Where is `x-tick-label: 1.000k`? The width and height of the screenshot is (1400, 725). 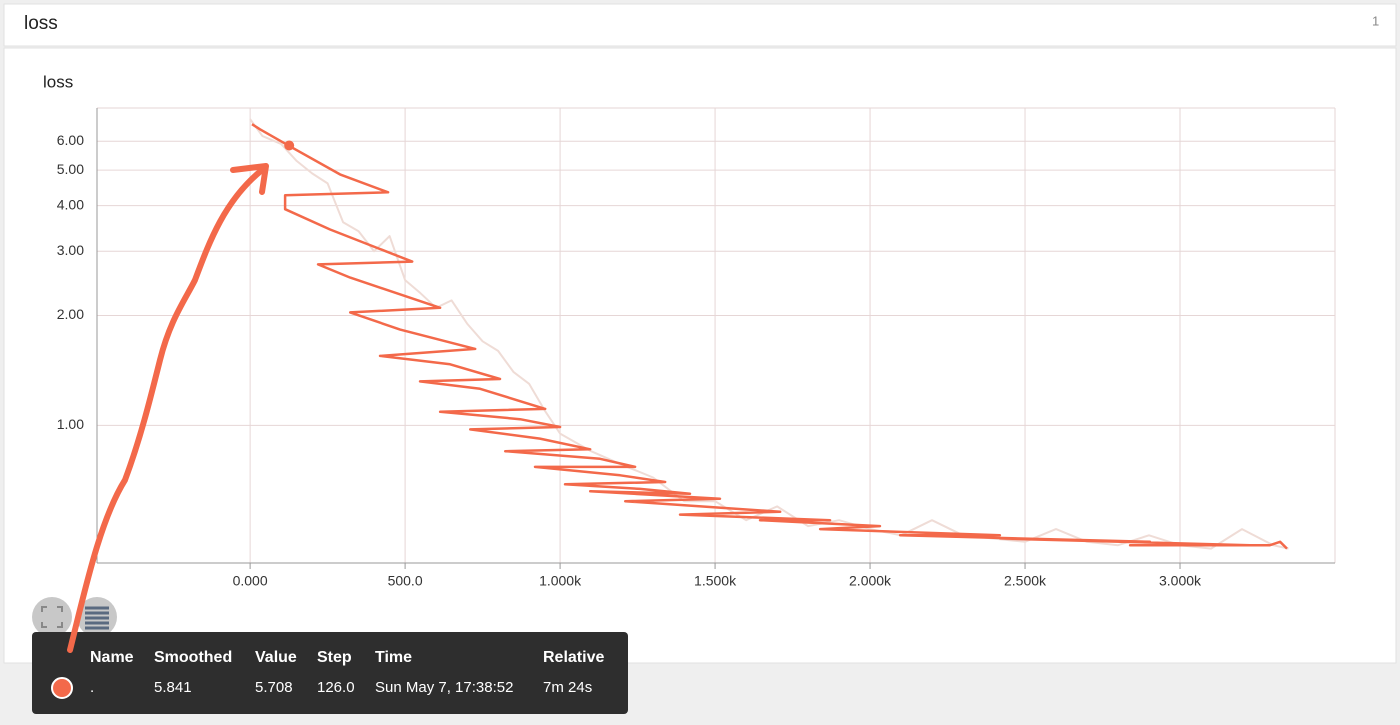
x-tick-label: 1.000k is located at coordinates (560, 581).